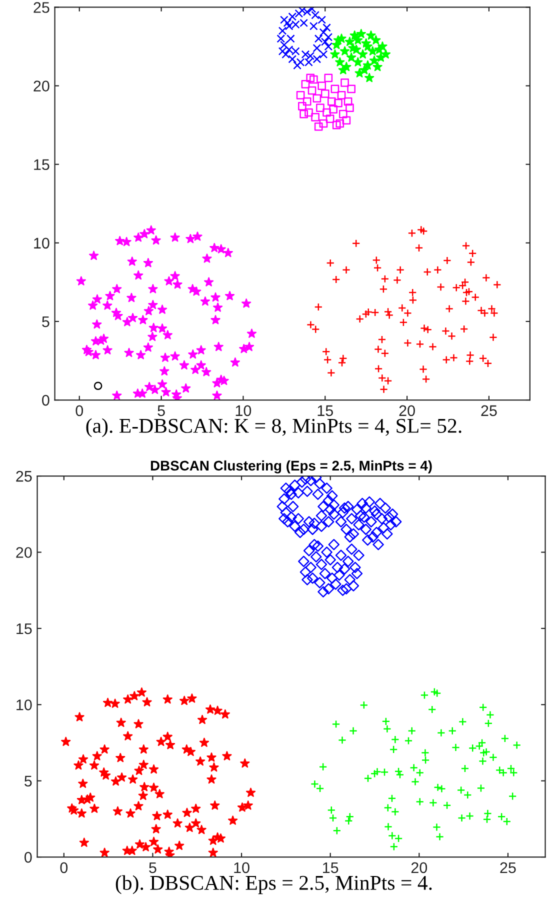 Image resolution: width=548 pixels, height=905 pixels. I want to click on text: (a). E-DBSCAN: K = 8, MinPts = 4, SL= 52., so click(274, 428).